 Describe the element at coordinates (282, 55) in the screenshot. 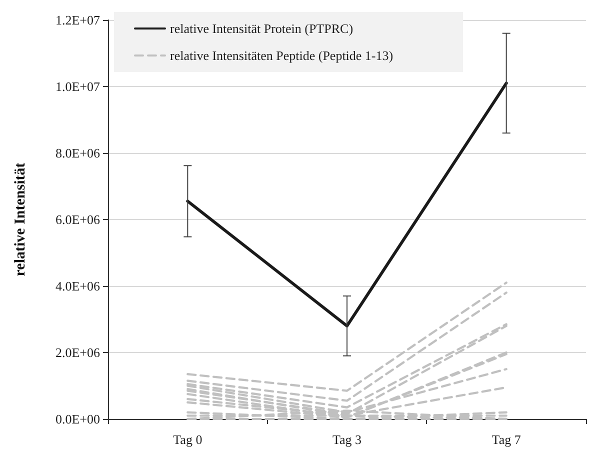

I see `legend-label: relative Intensitäten Peptide (Peptide 1-13)` at that location.